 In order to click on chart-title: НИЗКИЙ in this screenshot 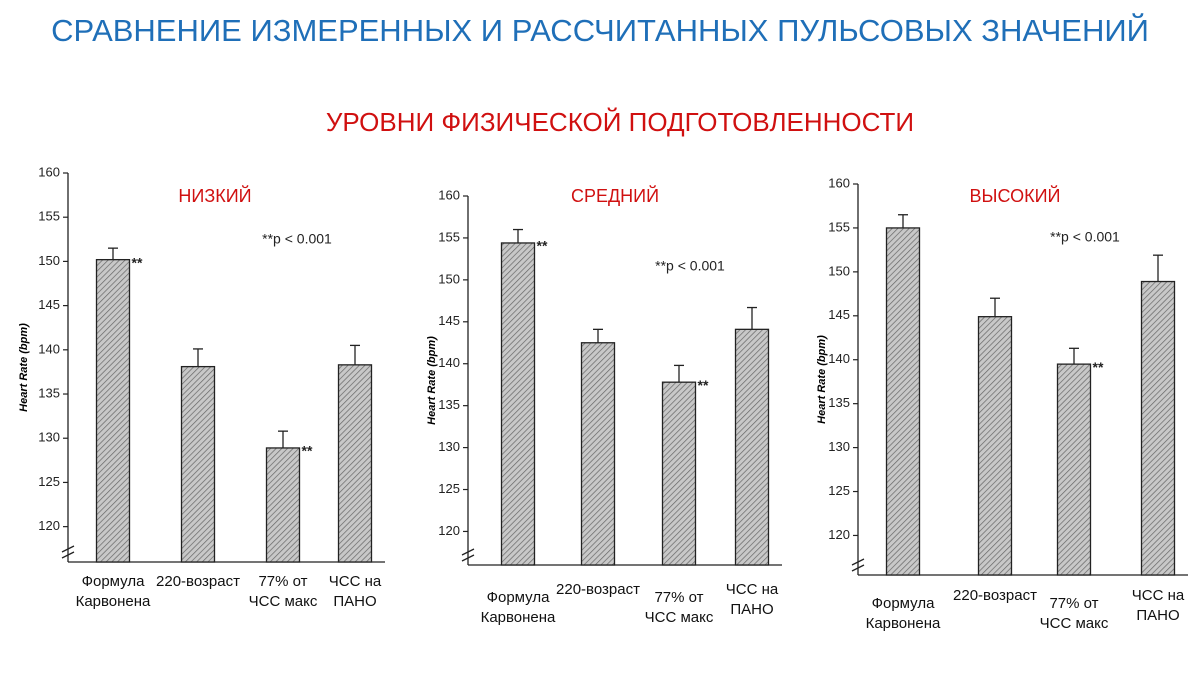, I will do `click(214, 195)`.